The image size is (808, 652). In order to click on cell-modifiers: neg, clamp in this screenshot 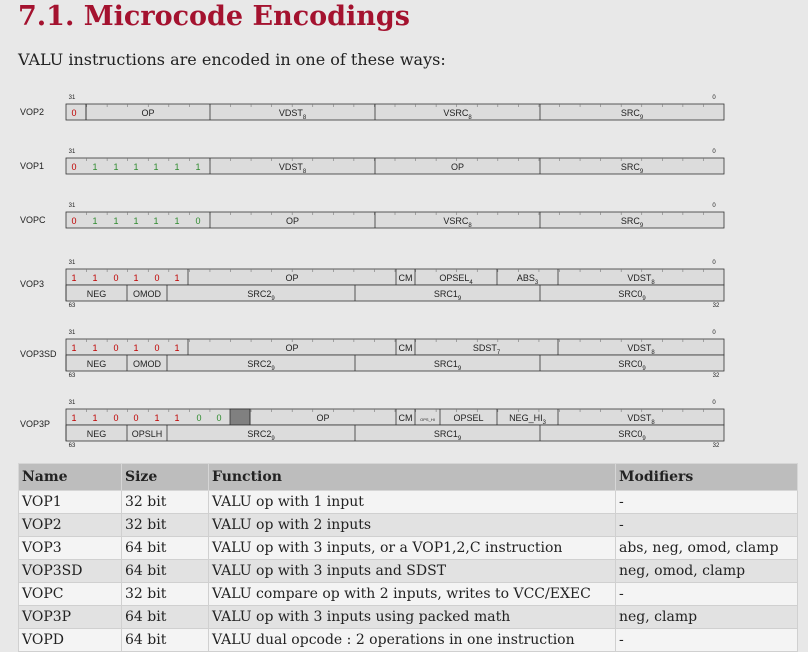, I will do `click(706, 617)`.